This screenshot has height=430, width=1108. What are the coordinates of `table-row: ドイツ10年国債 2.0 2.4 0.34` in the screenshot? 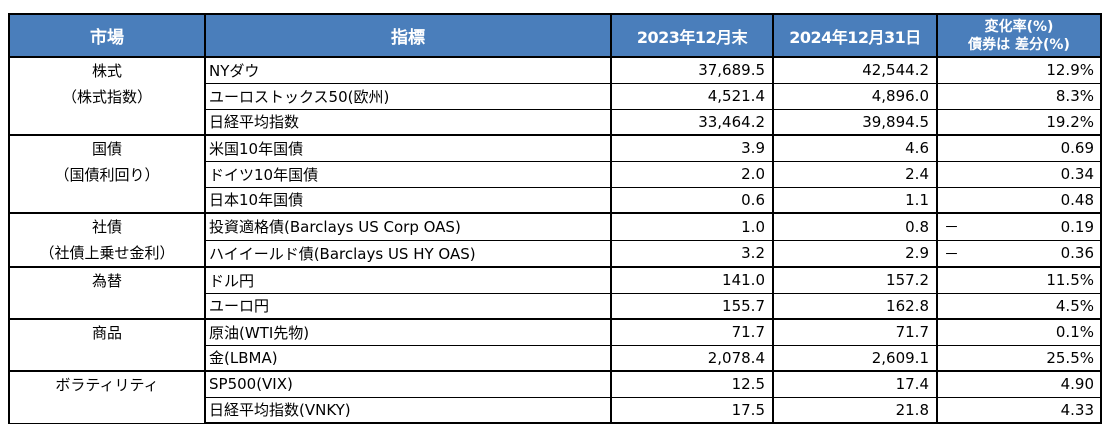 It's located at (555, 174).